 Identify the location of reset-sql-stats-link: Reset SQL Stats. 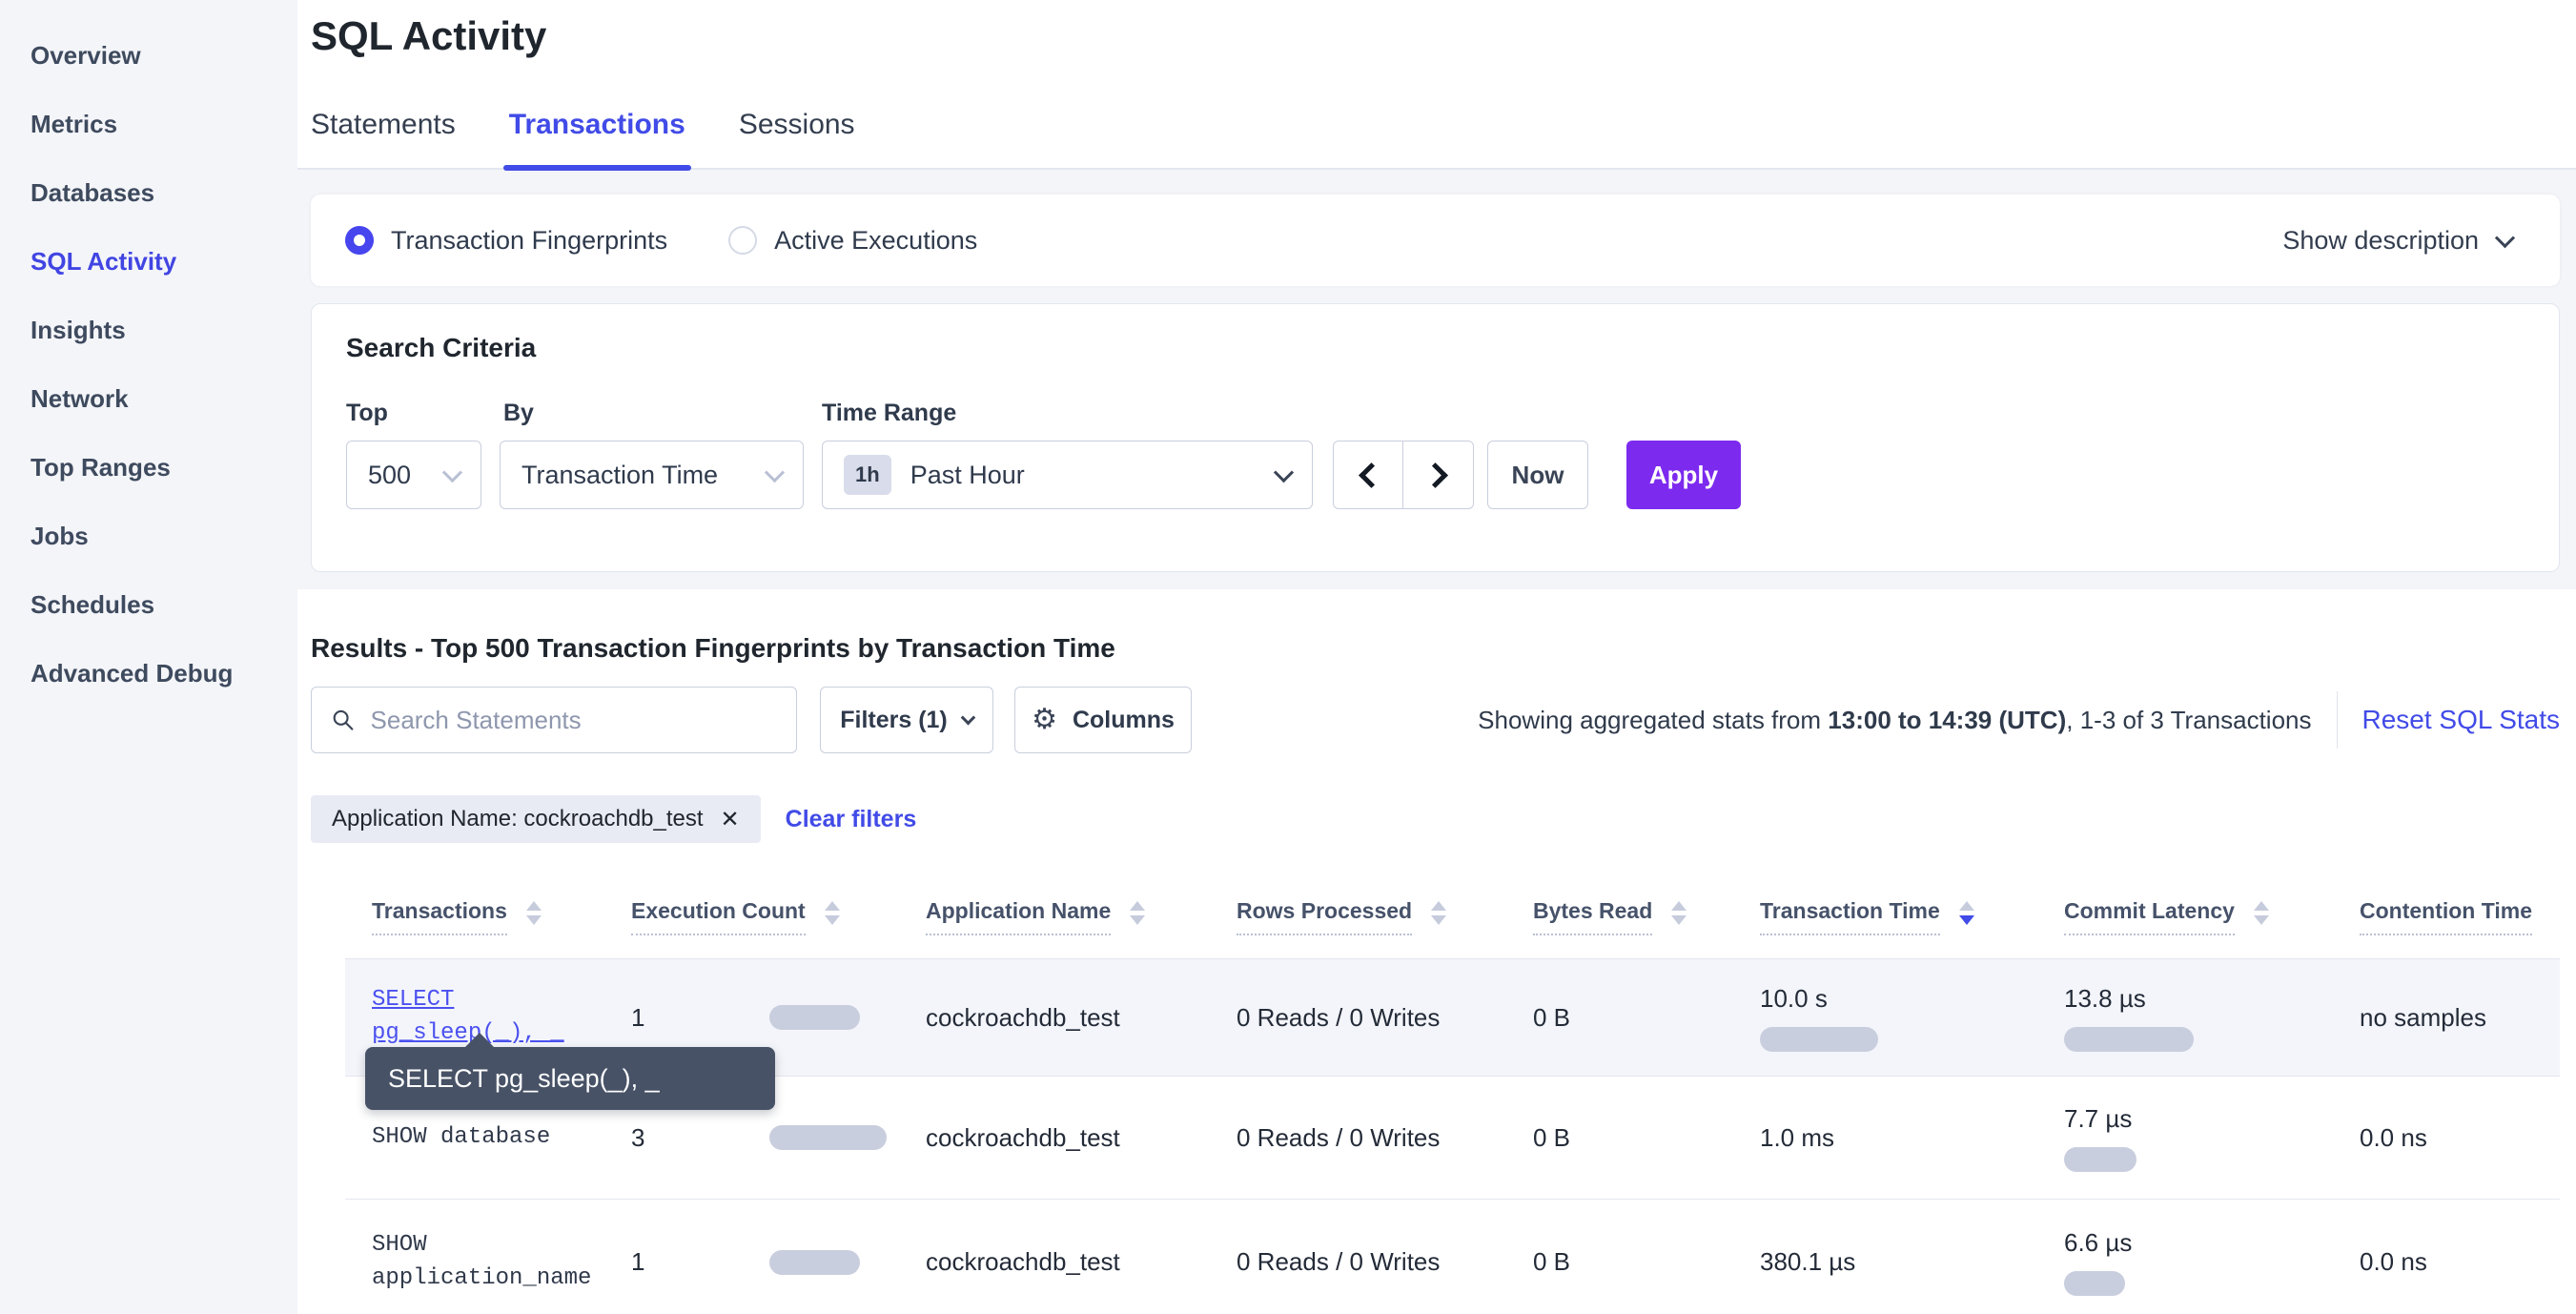
(2461, 719).